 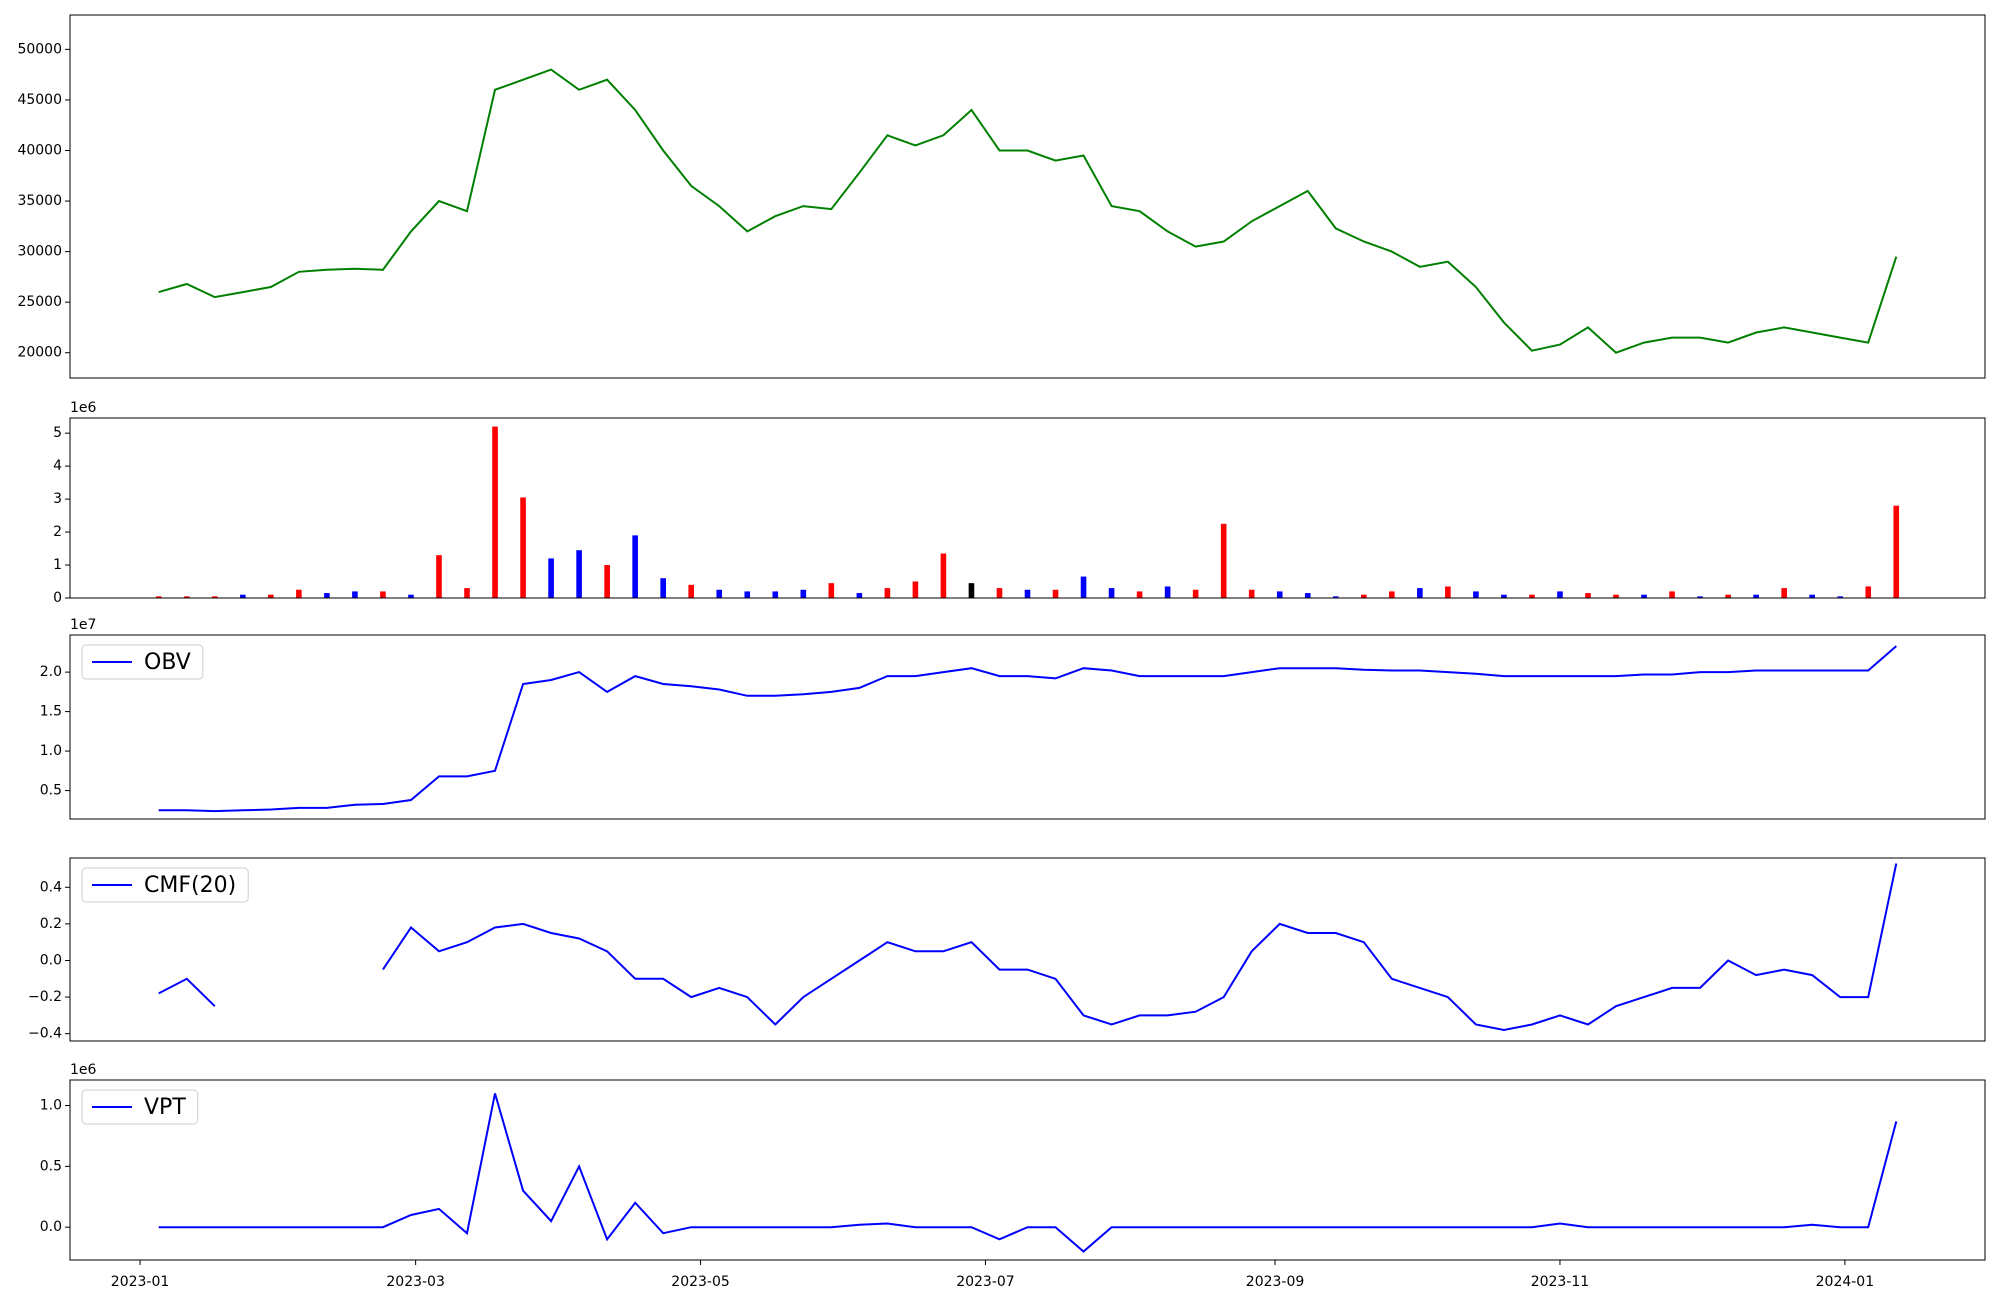 I want to click on y-tick-label: 0.2, so click(x=51, y=924).